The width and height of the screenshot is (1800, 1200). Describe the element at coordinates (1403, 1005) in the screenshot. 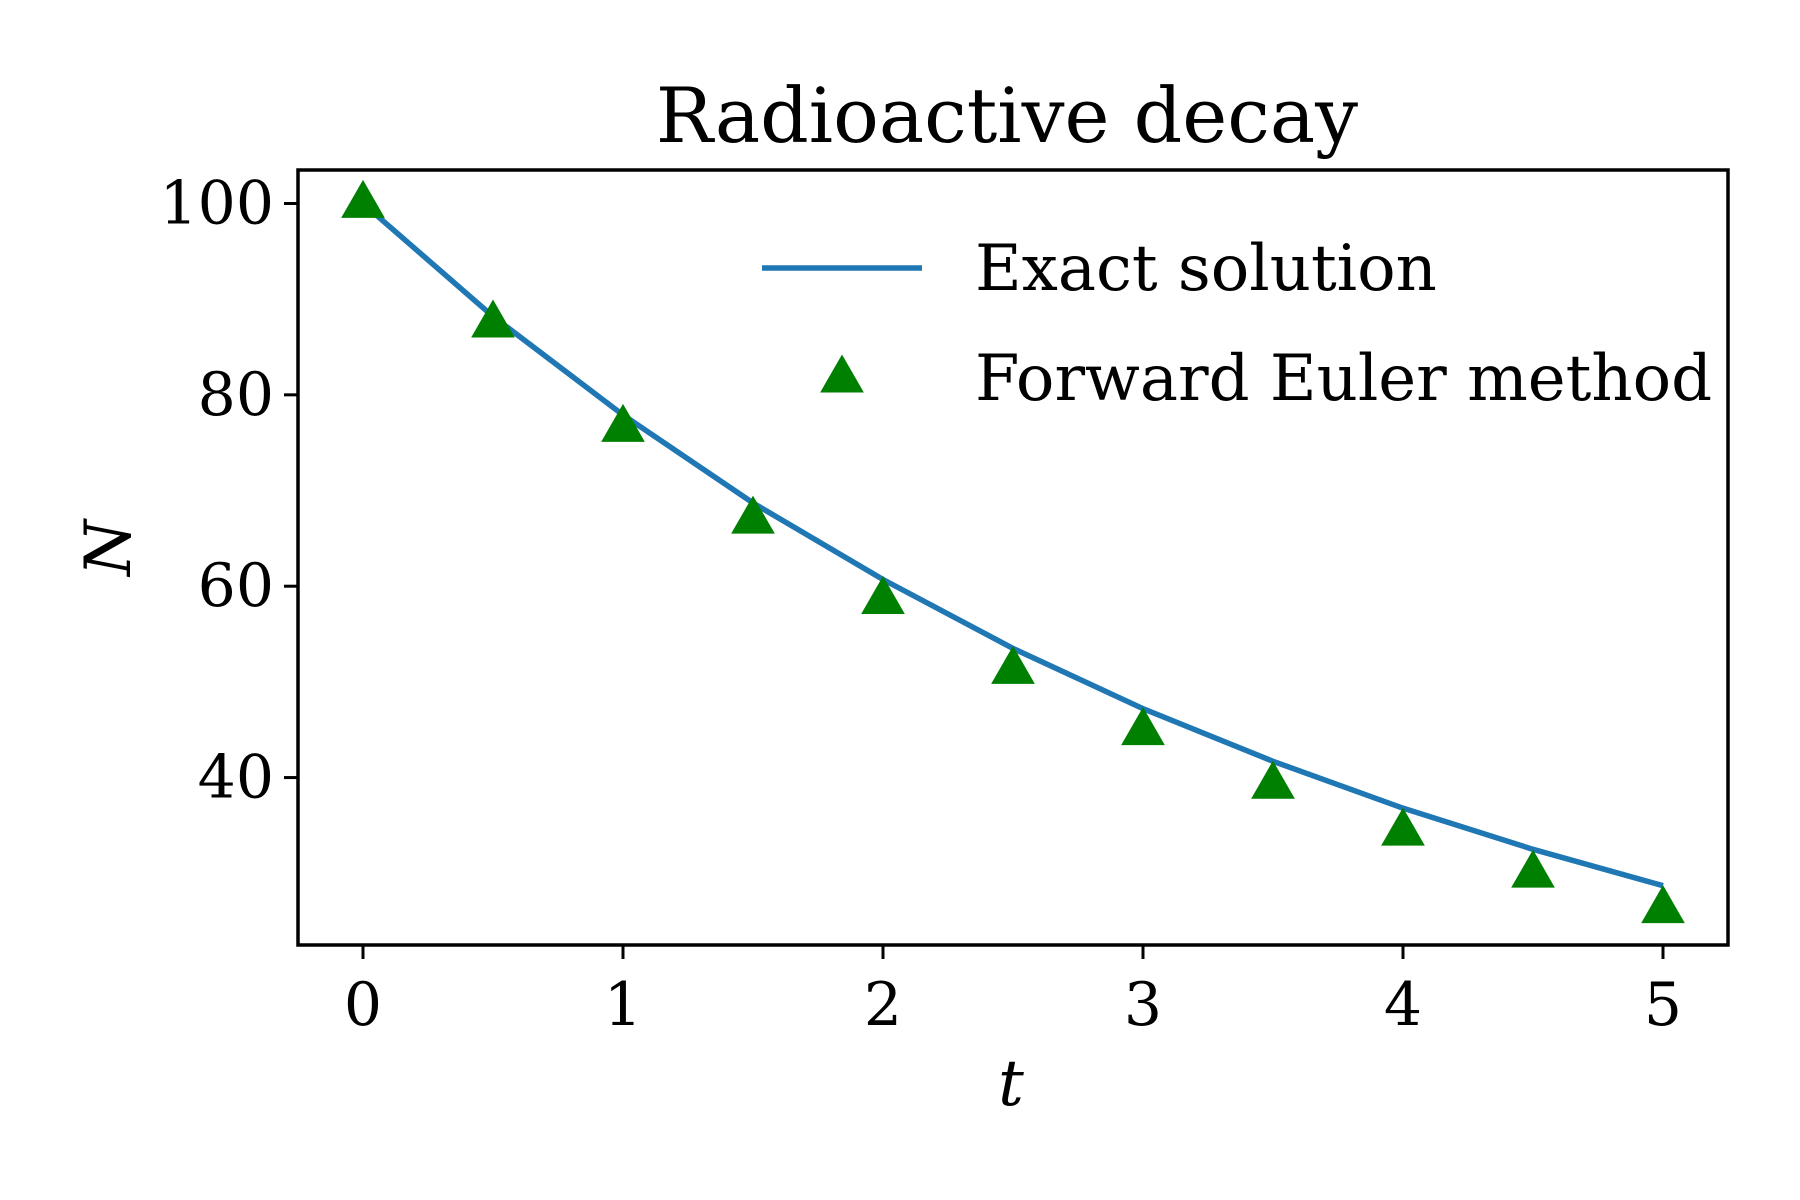

I see `x-tick-label: 4` at that location.